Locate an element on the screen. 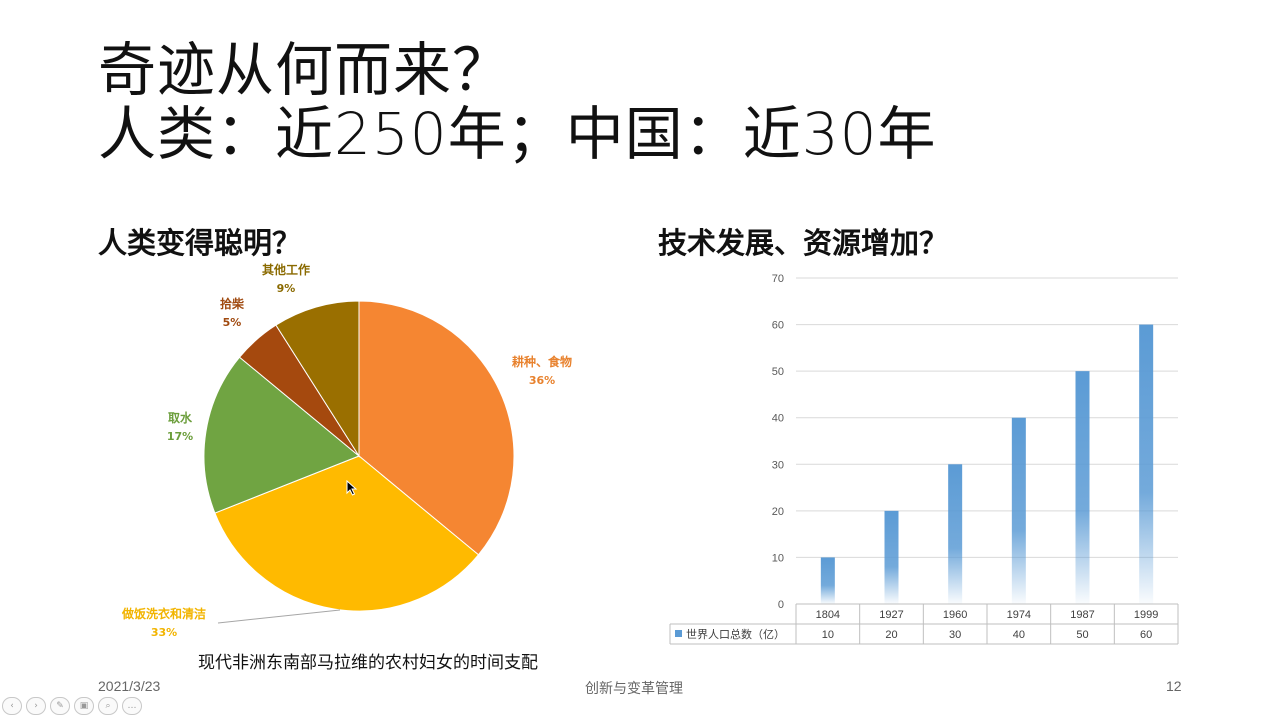 This screenshot has width=1280, height=715. mouse-cursor-icon is located at coordinates (352, 488).